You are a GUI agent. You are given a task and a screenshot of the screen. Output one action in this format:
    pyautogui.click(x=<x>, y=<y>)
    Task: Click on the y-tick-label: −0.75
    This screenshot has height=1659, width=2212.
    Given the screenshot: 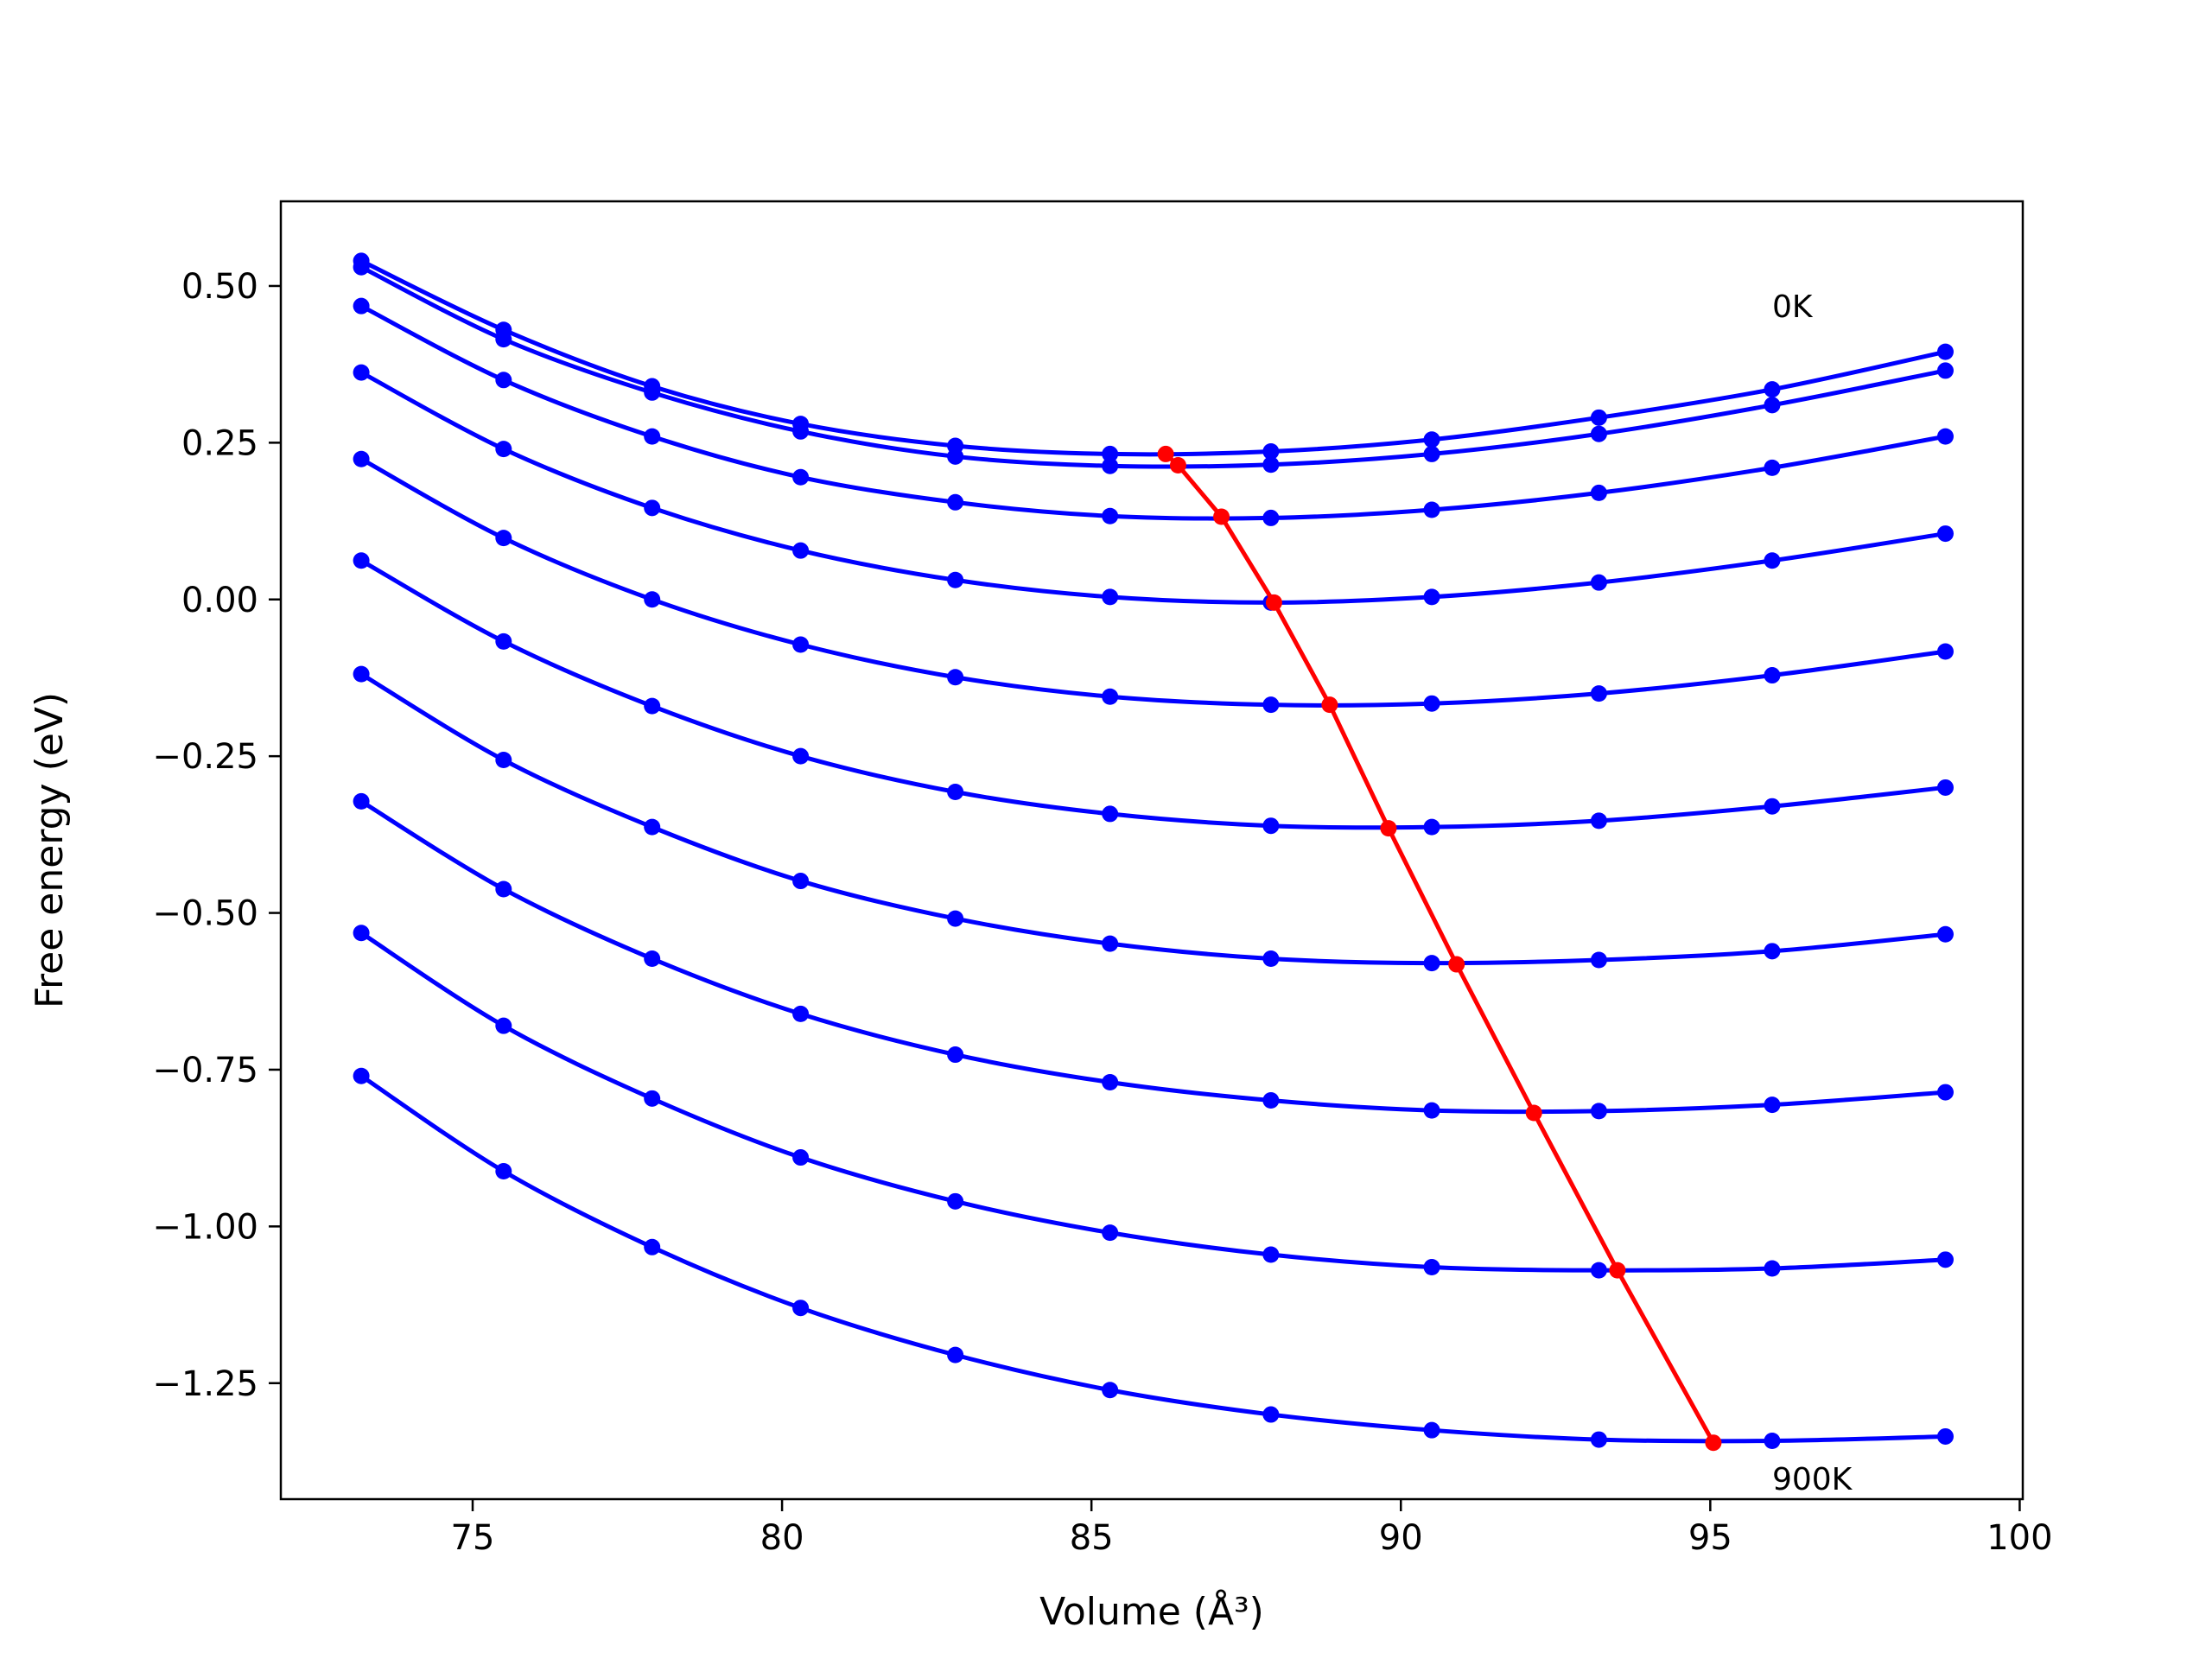 What is the action you would take?
    pyautogui.click(x=205, y=1070)
    